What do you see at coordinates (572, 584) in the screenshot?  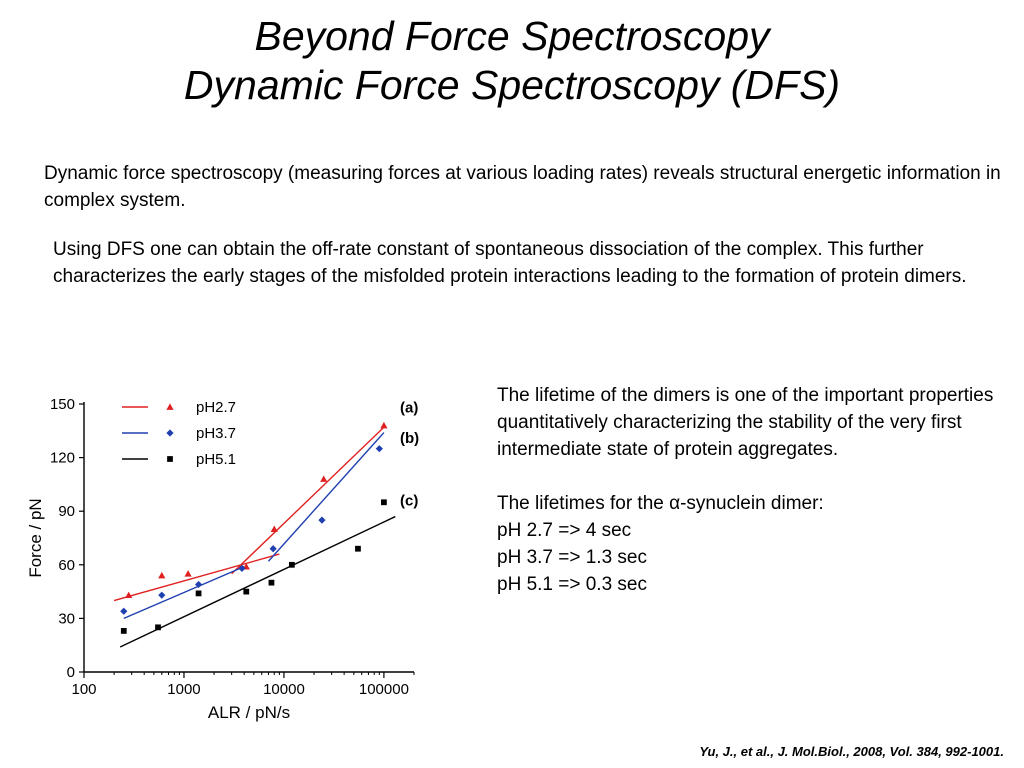 I see `lifetime-ph51: pH 5.1 => 0.3 sec` at bounding box center [572, 584].